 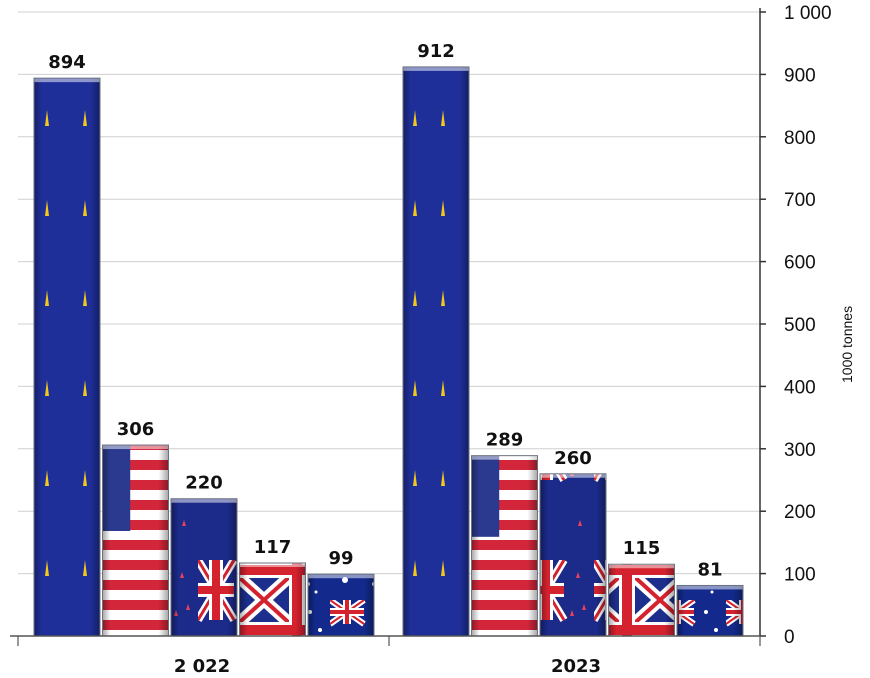 I want to click on data-label: 99, so click(x=340, y=558).